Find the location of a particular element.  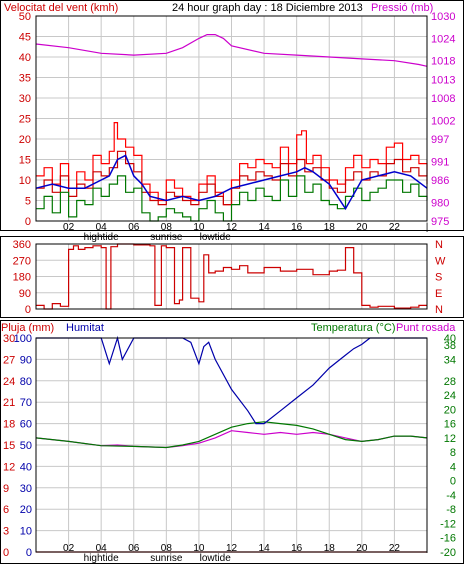

y-tick-label-humidity: 50 is located at coordinates (26, 446).